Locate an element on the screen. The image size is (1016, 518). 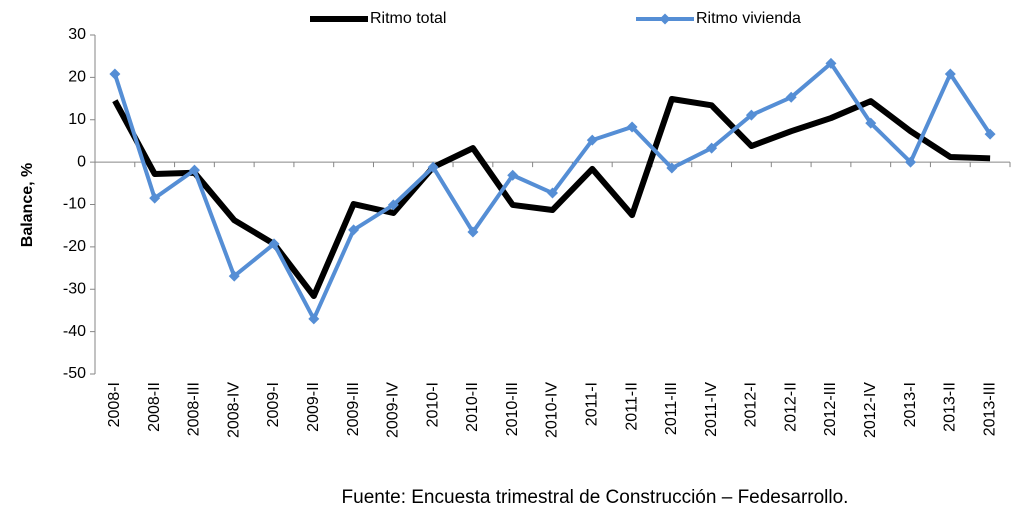
x-tick-label: 2013-III is located at coordinates (989, 409).